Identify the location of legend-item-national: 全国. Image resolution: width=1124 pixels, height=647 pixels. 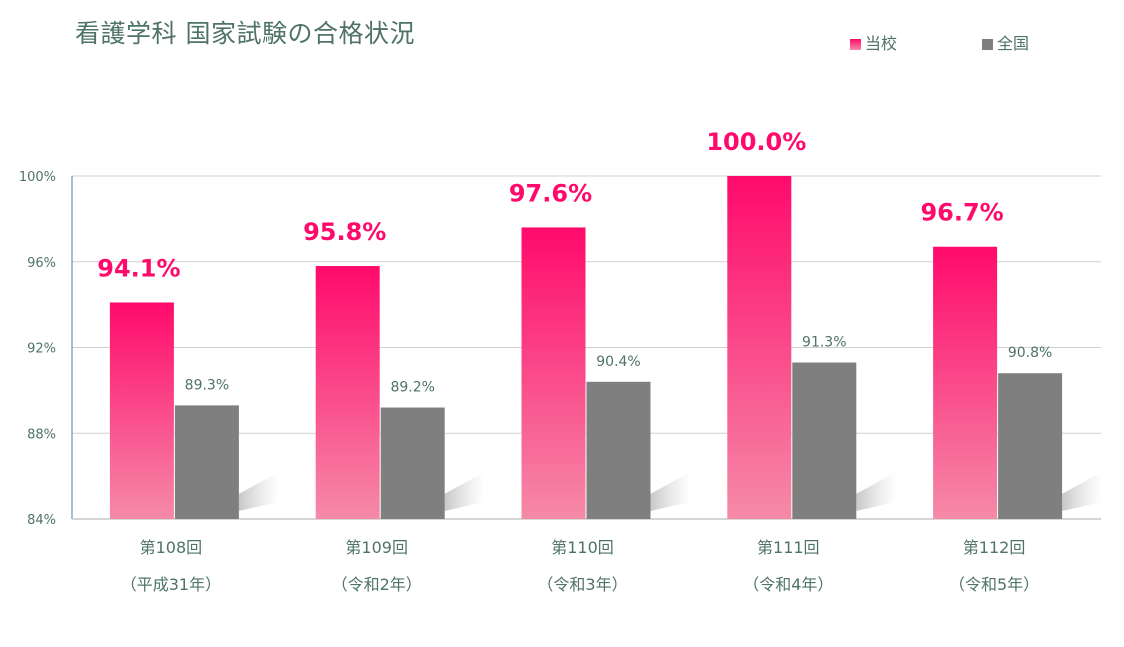
(1005, 42).